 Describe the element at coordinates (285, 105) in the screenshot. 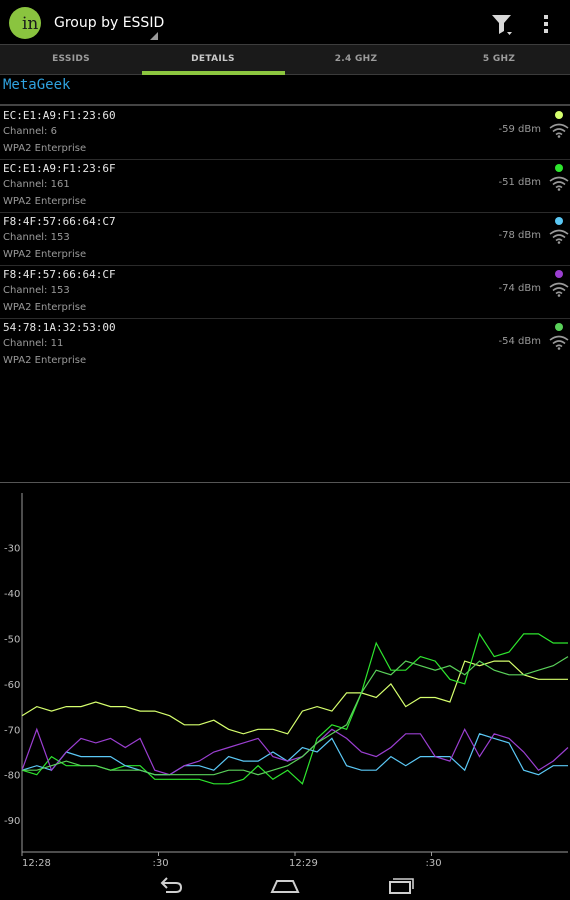

I see `group-divider` at that location.